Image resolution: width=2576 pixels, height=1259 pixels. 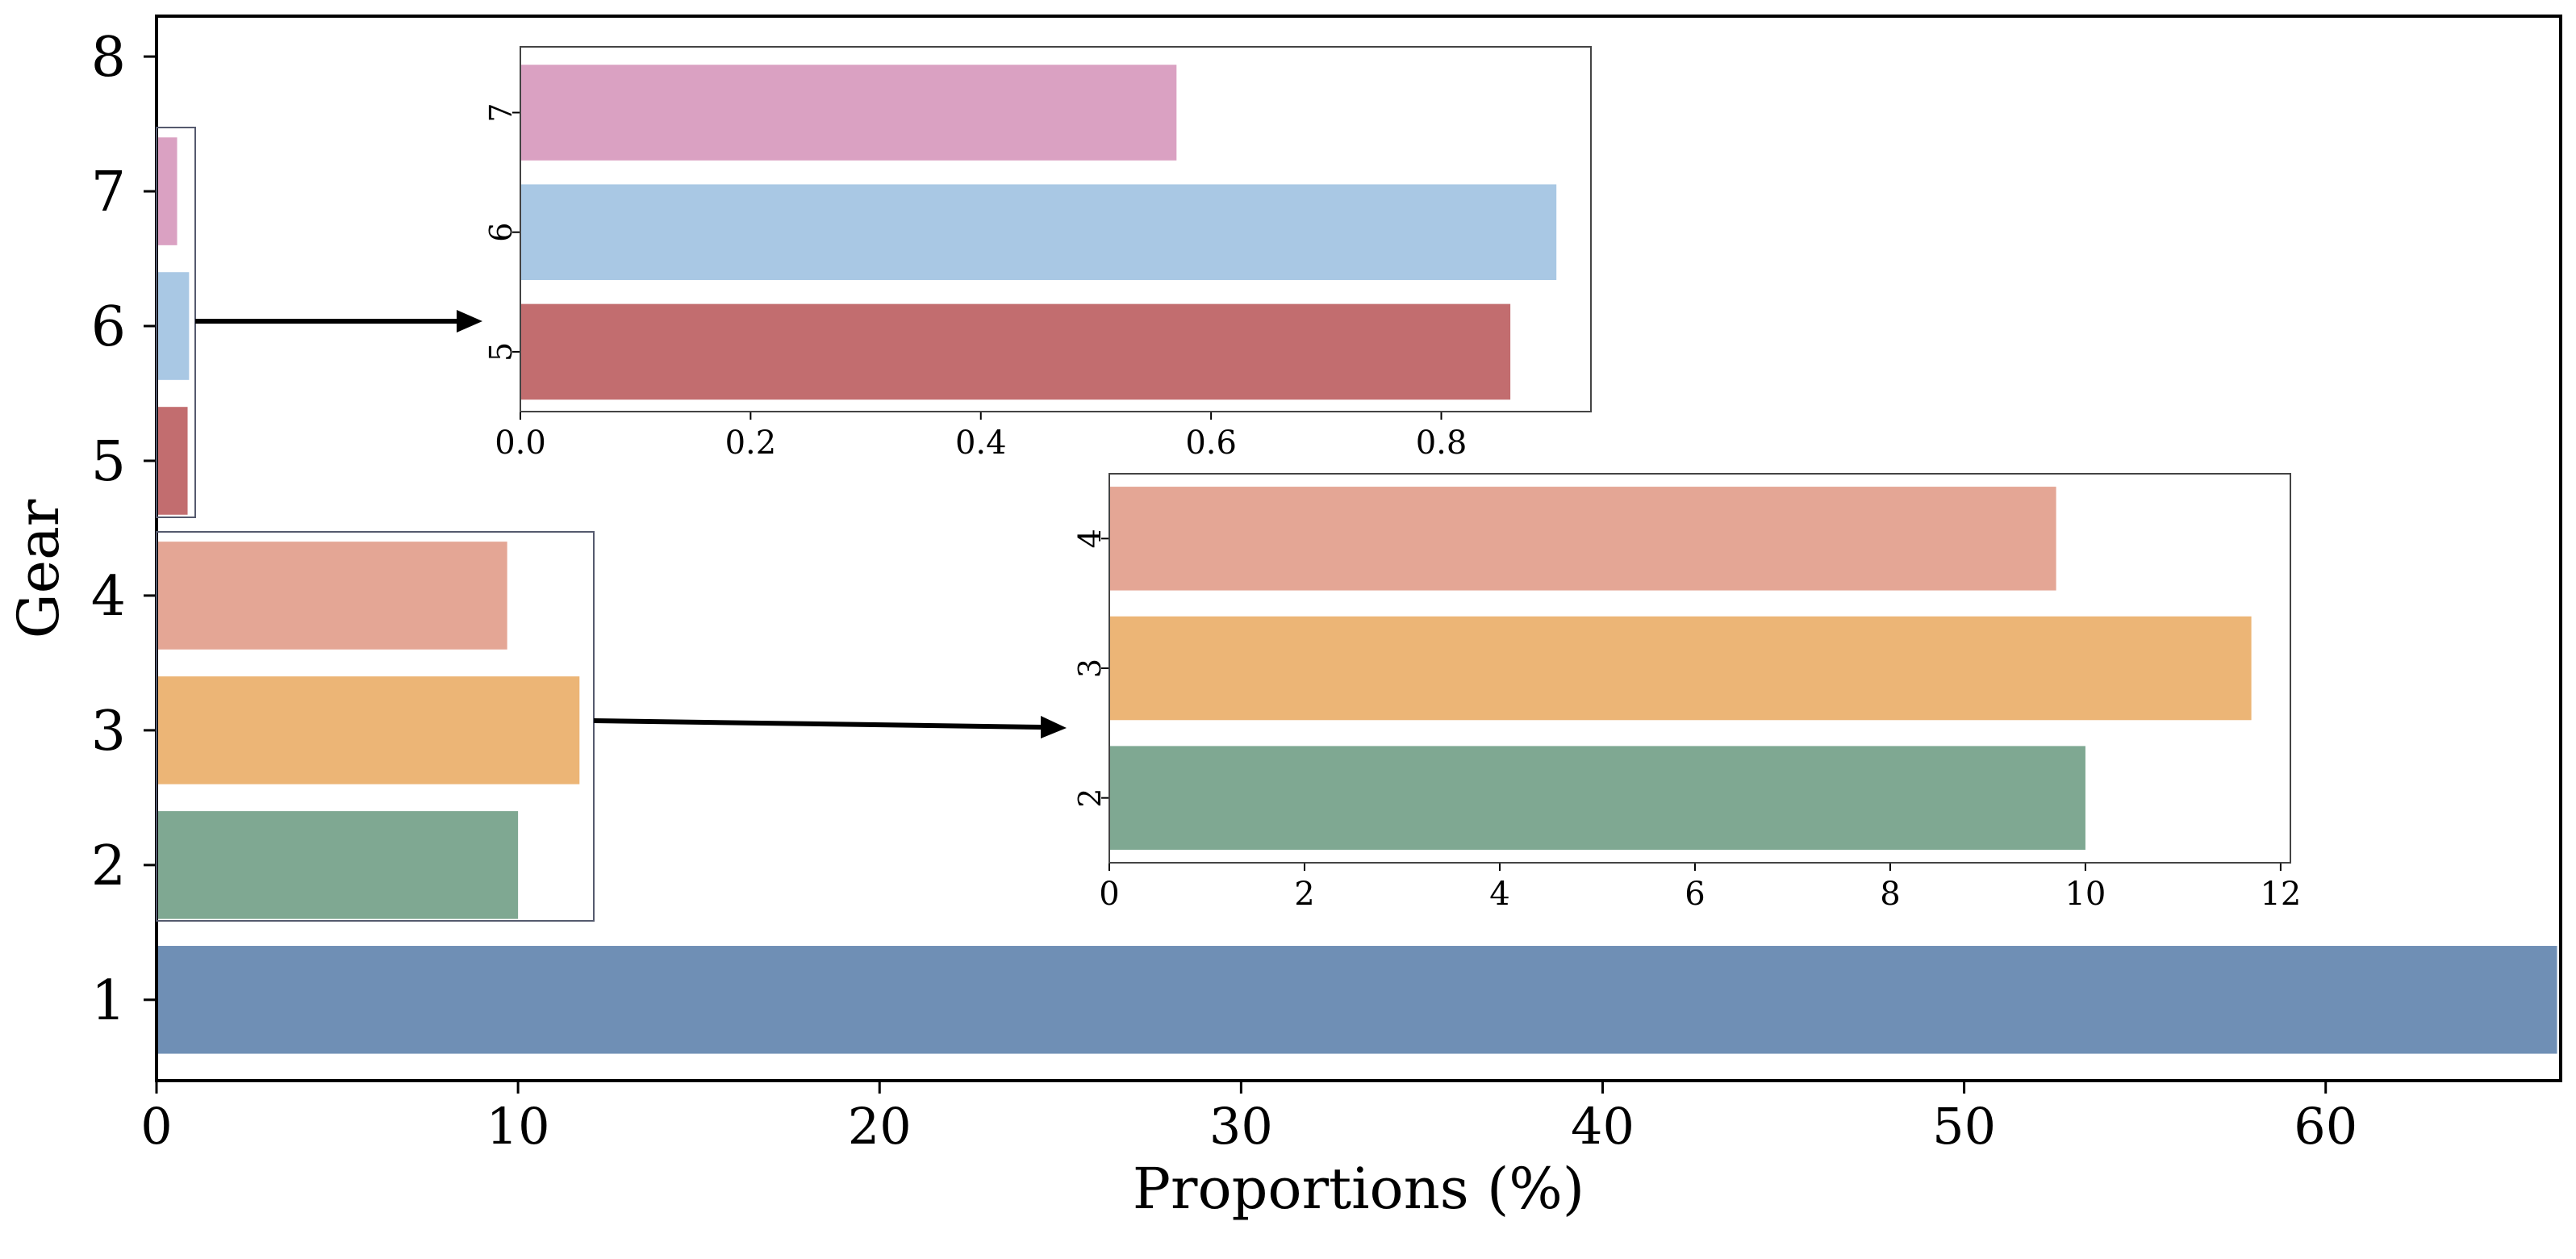 What do you see at coordinates (1304, 895) in the screenshot?
I see `inset-gears-2-4-x-tick-label-1: 2` at bounding box center [1304, 895].